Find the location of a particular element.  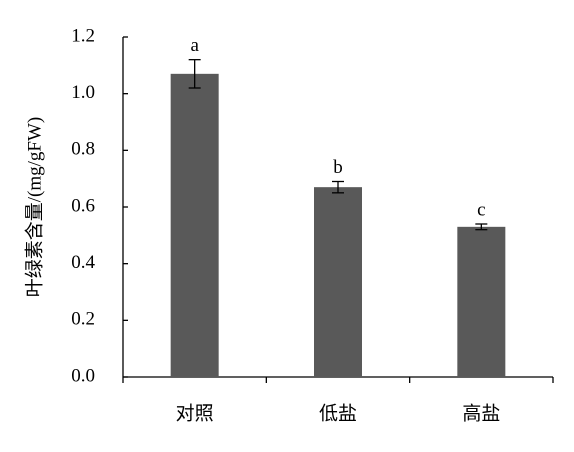

x-tick-label: 低盐 is located at coordinates (338, 413).